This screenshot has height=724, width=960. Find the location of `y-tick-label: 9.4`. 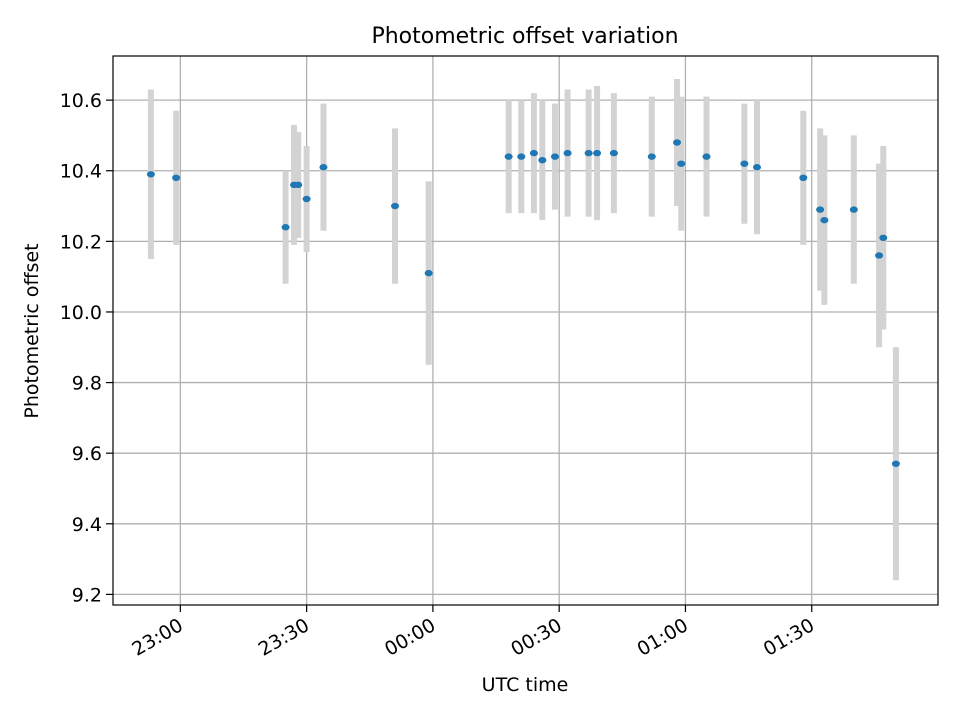

y-tick-label: 9.4 is located at coordinates (87, 525).